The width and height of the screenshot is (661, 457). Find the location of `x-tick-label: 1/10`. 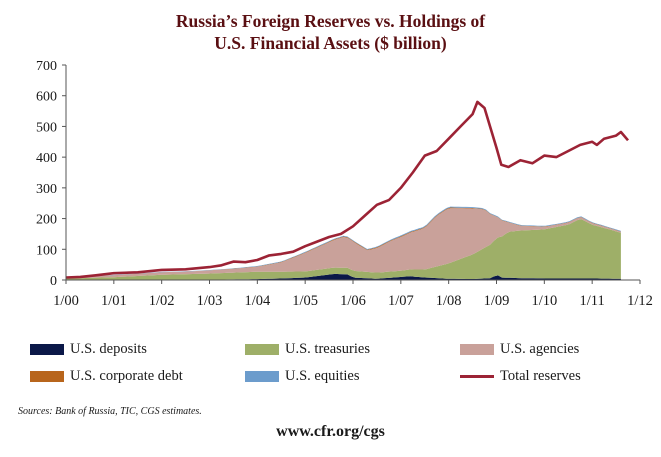

x-tick-label: 1/10 is located at coordinates (544, 301).